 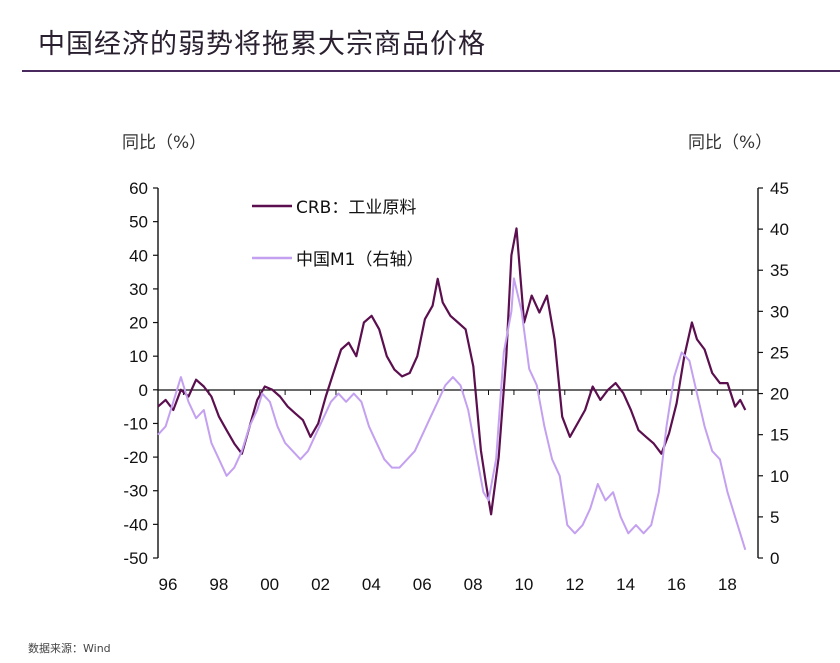 I want to click on left-tick-label: 10, so click(x=138, y=356).